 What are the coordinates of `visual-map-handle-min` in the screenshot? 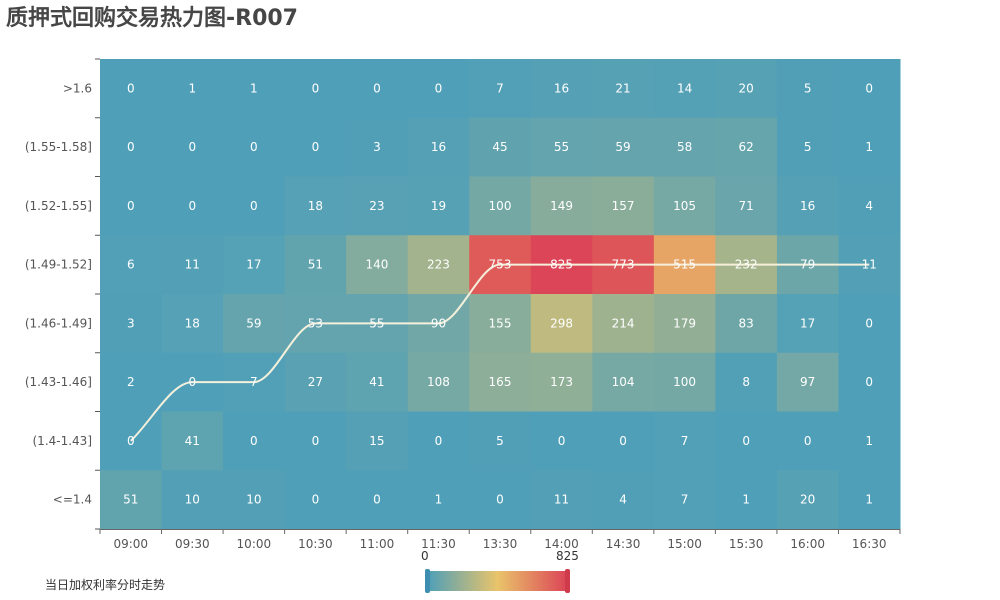 It's located at (427, 581).